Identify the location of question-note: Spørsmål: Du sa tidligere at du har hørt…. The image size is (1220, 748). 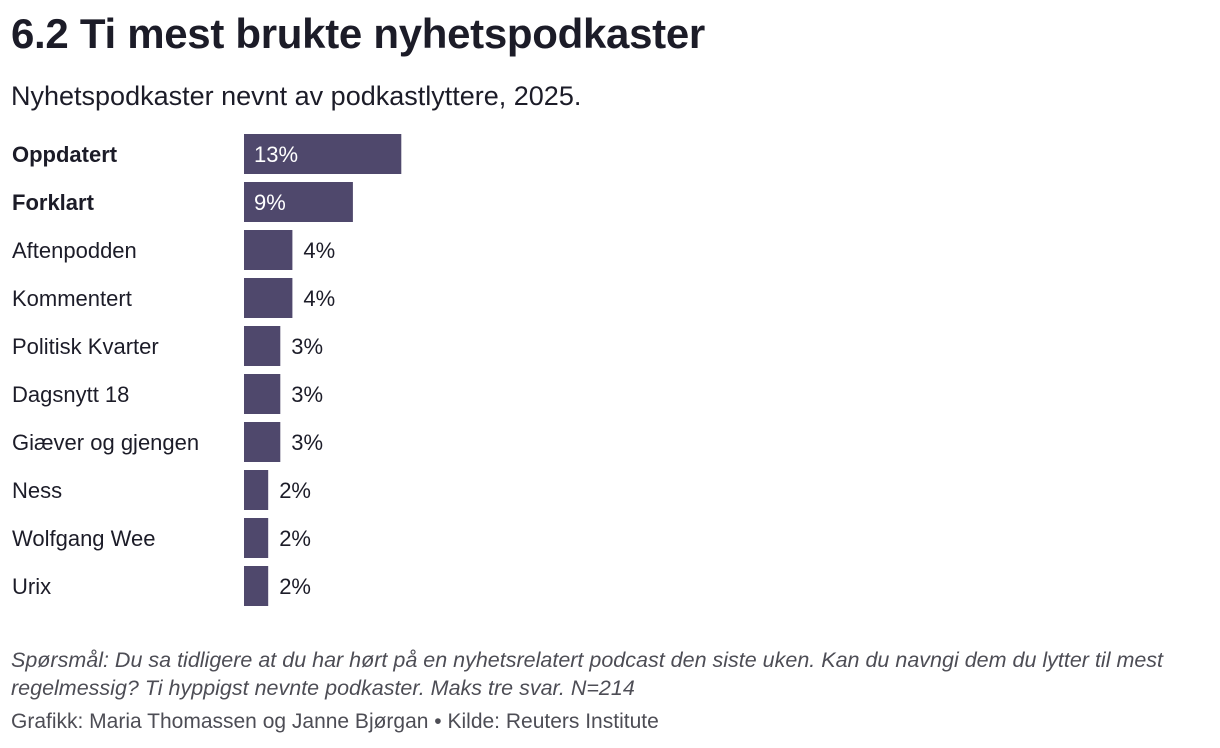
(587, 674).